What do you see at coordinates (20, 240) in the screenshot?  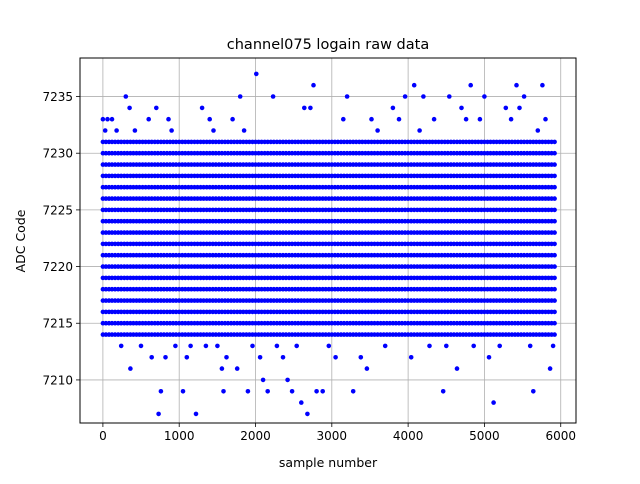 I see `y-axis-label: ADC Code` at bounding box center [20, 240].